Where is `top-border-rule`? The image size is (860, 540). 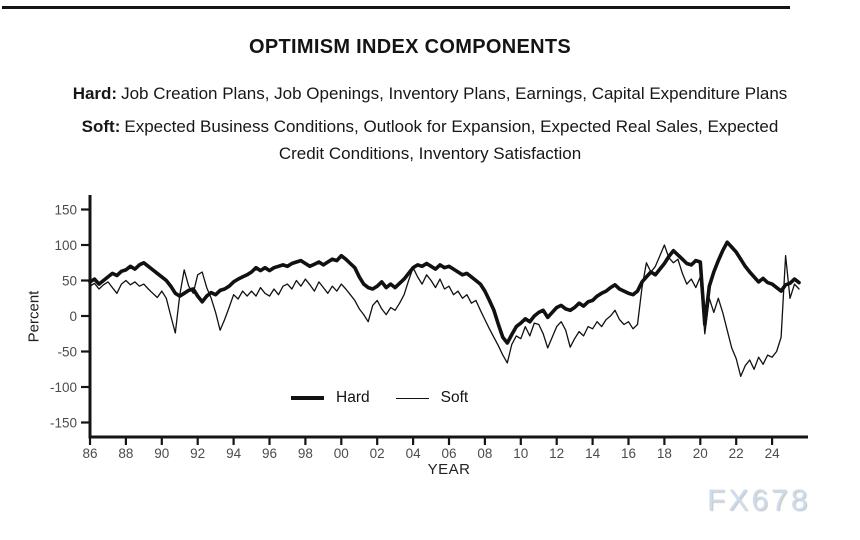
top-border-rule is located at coordinates (396, 7).